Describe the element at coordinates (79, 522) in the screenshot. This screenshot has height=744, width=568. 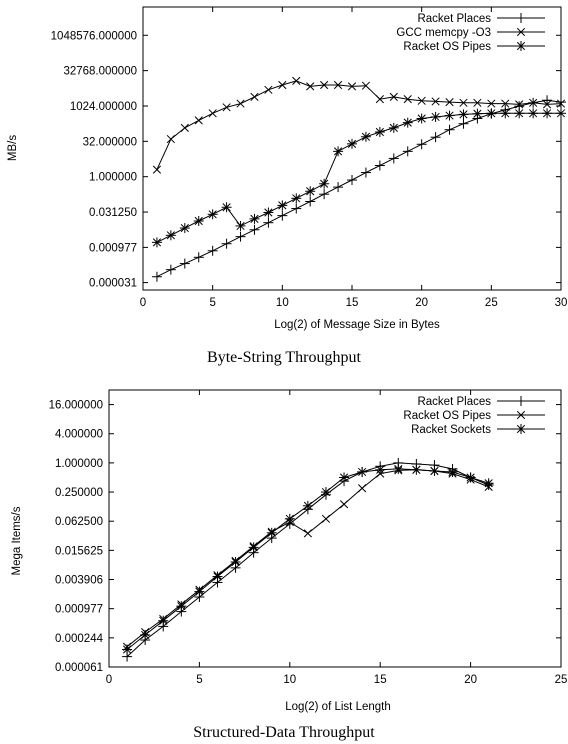
I see `y-tick-label: 0.062500` at that location.